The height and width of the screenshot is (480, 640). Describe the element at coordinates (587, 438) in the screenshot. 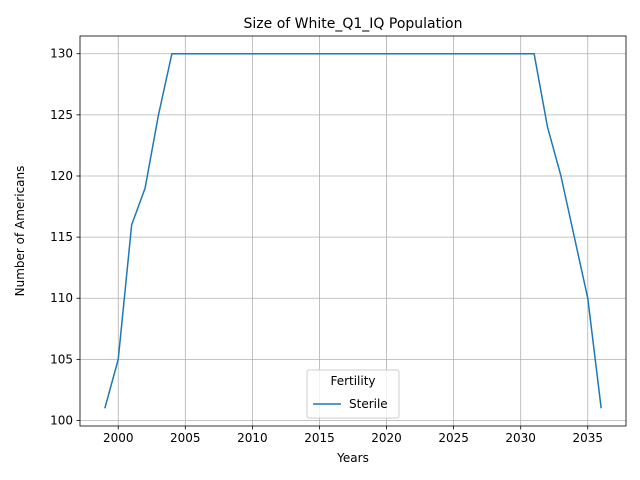

I see `x-tick-label: 2035` at that location.